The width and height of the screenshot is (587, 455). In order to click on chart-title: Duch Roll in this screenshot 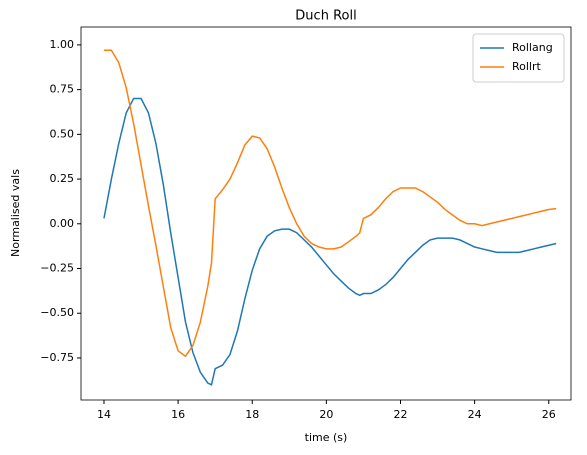, I will do `click(325, 16)`.